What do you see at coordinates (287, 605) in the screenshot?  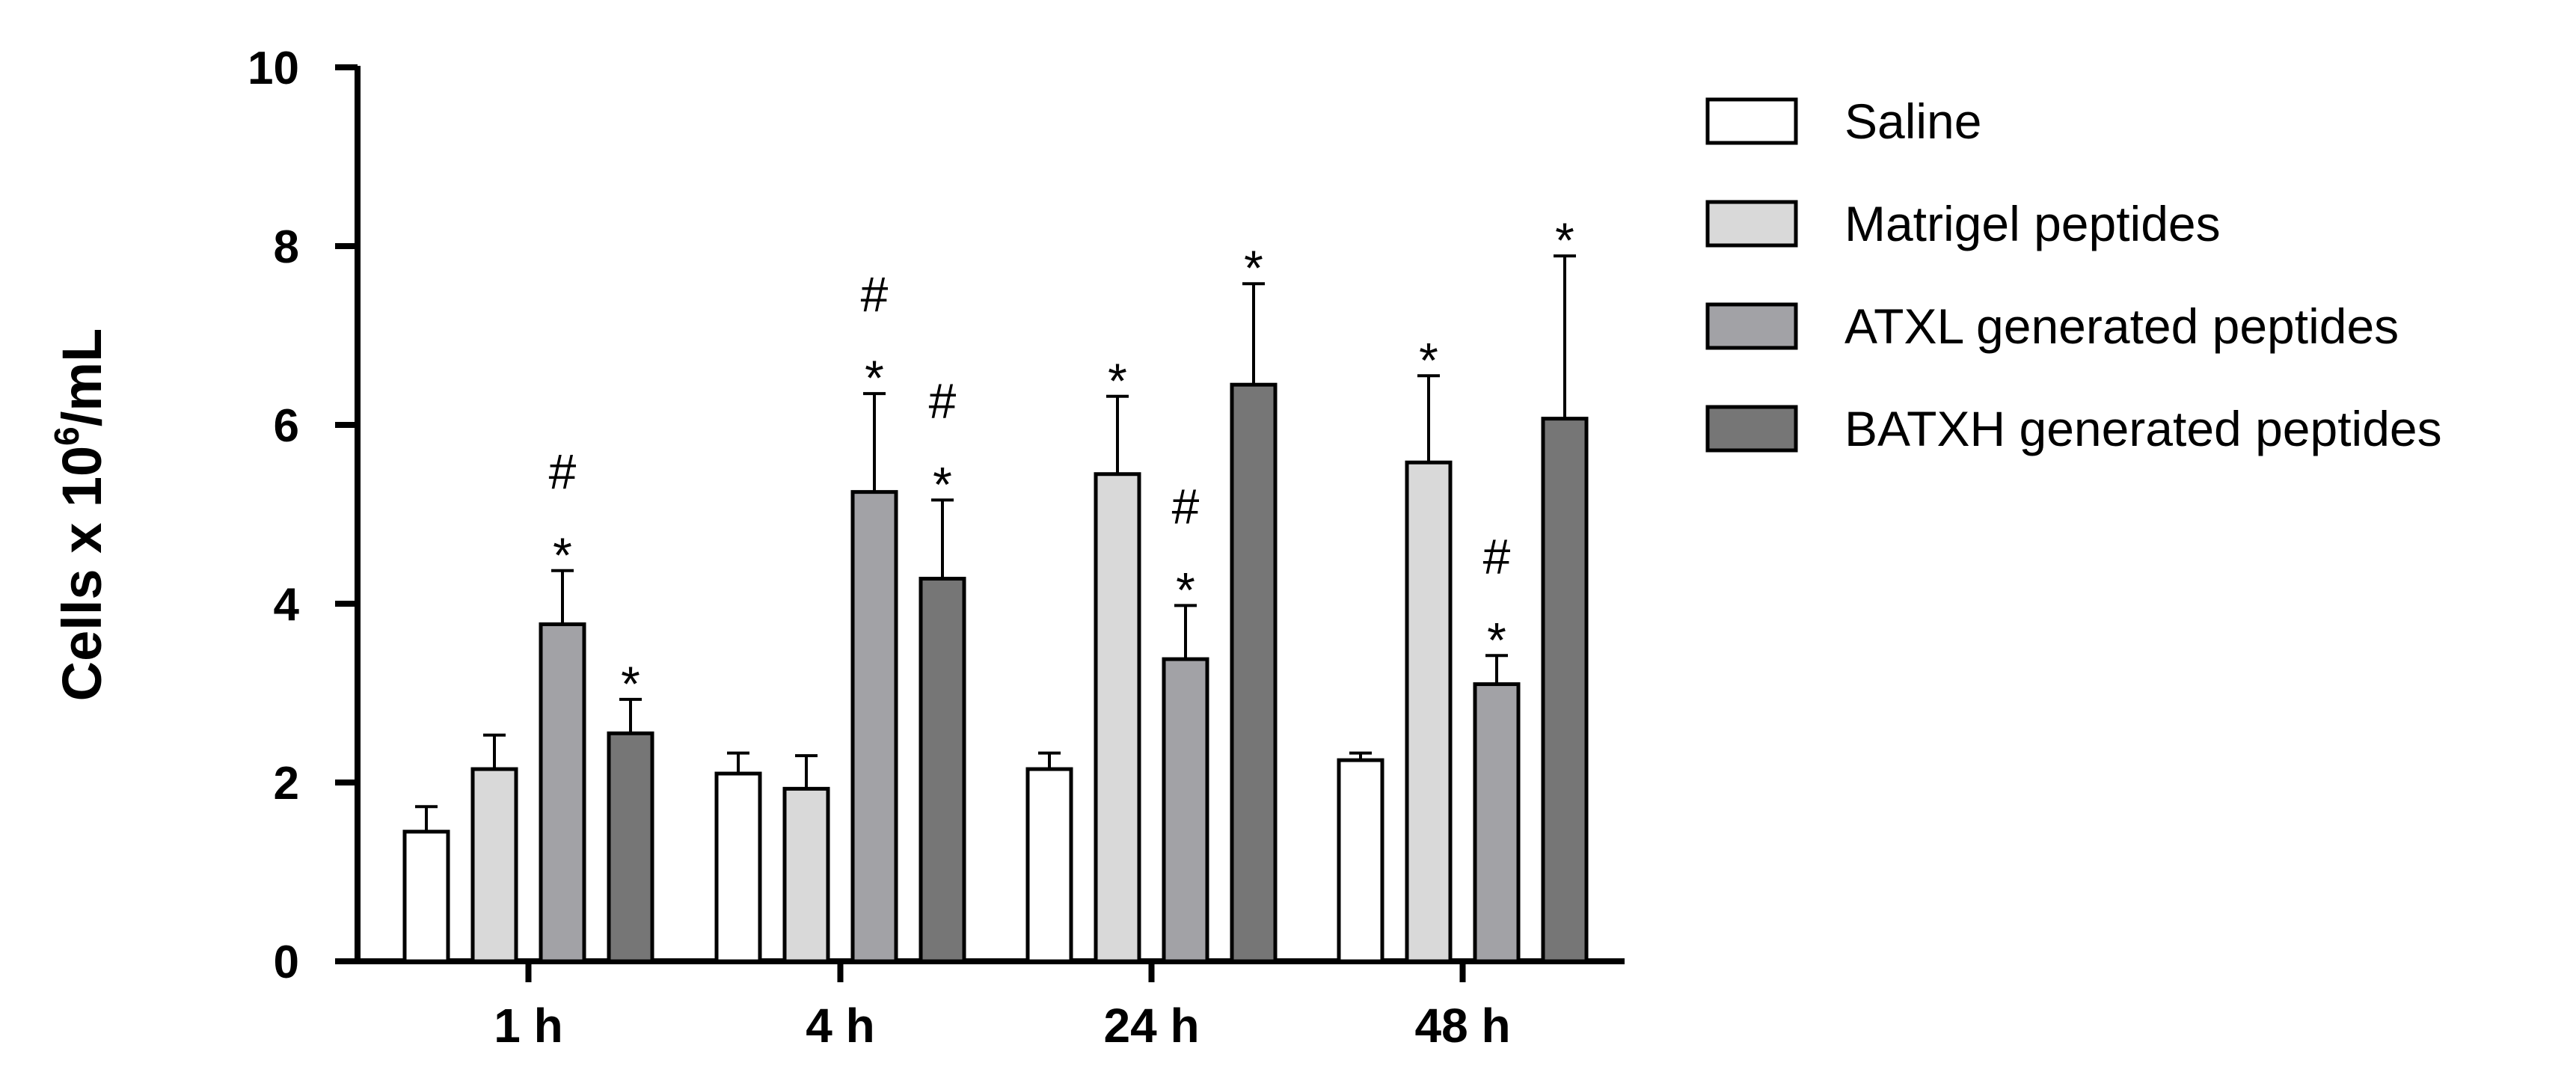 I see `y-tick-label: 4` at bounding box center [287, 605].